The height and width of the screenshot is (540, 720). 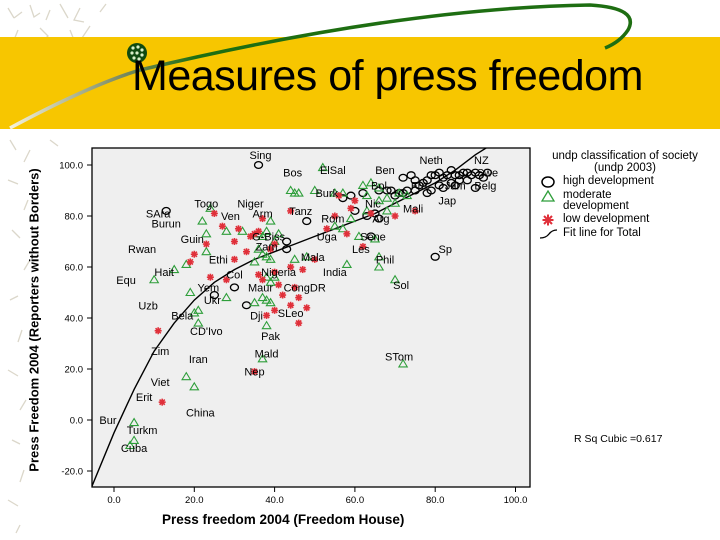 What do you see at coordinates (194, 500) in the screenshot?
I see `x-tick-label: 20.0` at bounding box center [194, 500].